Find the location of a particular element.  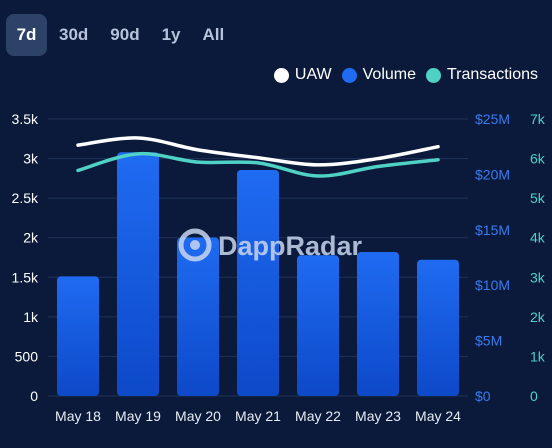

transactions-axis-tick-label: 4k is located at coordinates (538, 238).